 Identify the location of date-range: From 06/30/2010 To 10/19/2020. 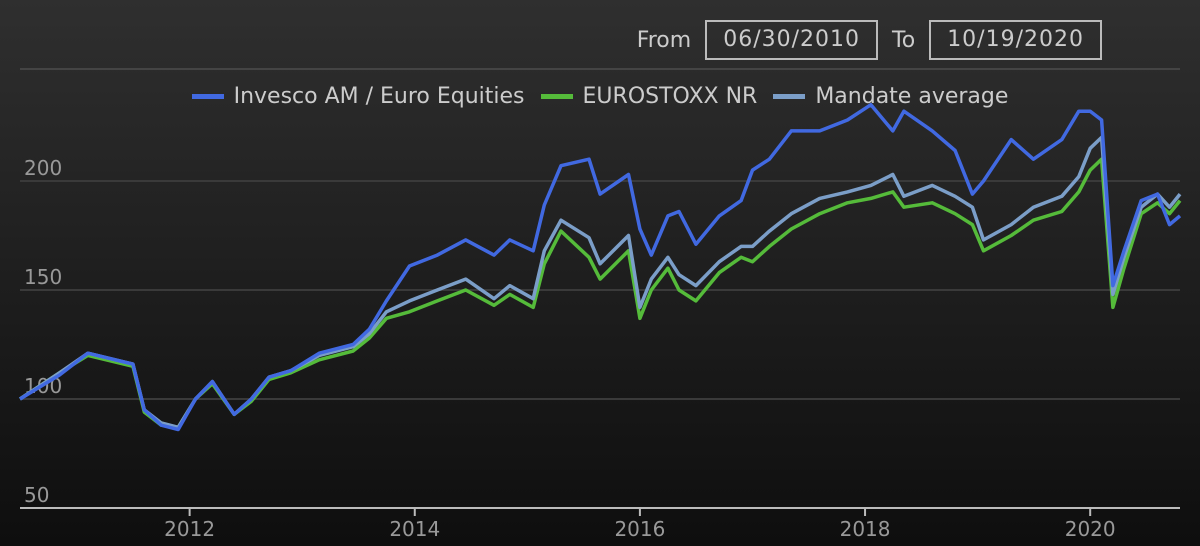
(869, 40).